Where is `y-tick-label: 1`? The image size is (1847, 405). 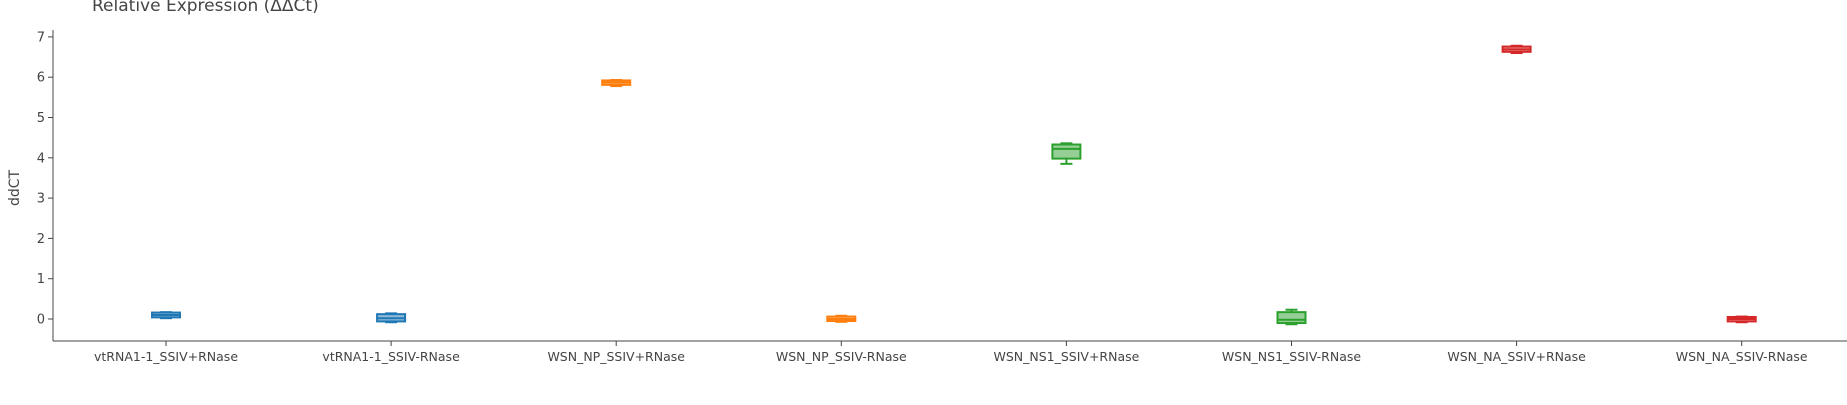 y-tick-label: 1 is located at coordinates (41, 279).